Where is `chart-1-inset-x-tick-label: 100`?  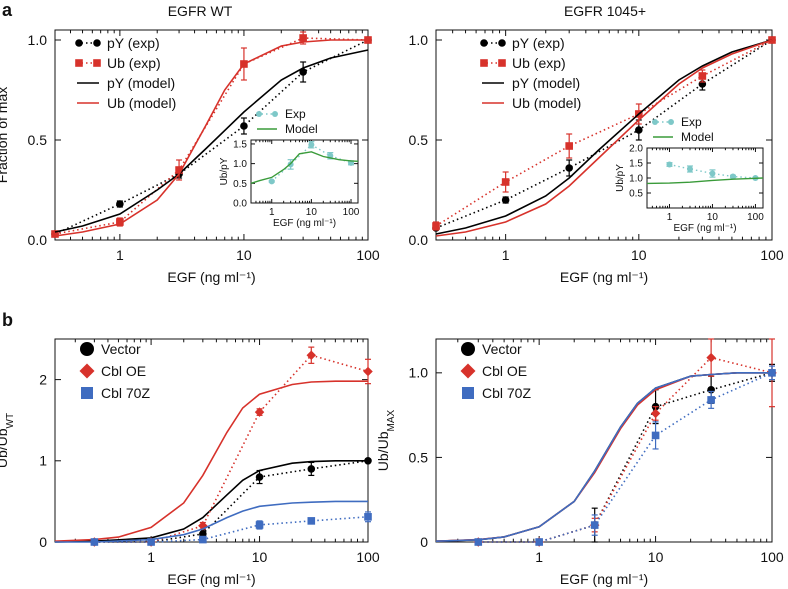 chart-1-inset-x-tick-label: 100 is located at coordinates (351, 212).